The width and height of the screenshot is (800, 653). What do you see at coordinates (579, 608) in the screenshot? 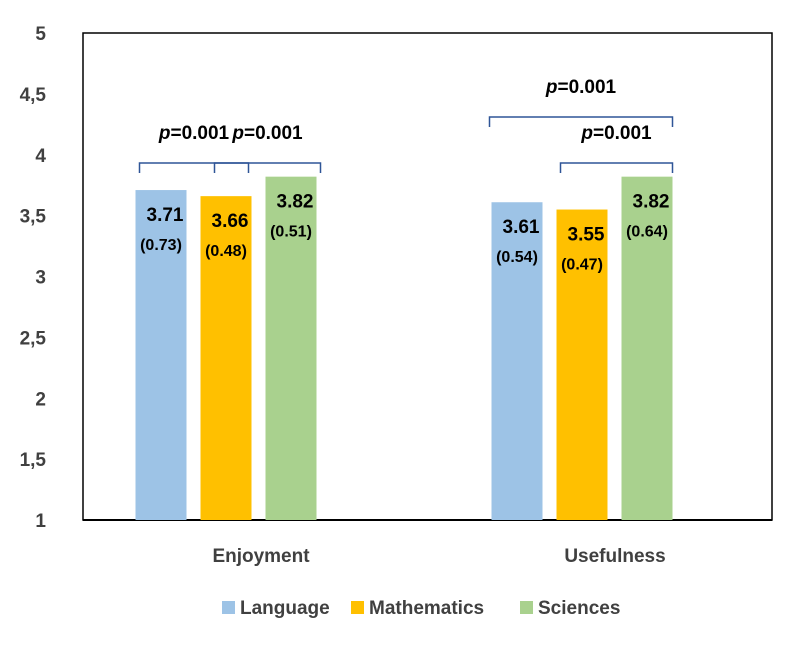
I see `legend-label: Sciences` at bounding box center [579, 608].